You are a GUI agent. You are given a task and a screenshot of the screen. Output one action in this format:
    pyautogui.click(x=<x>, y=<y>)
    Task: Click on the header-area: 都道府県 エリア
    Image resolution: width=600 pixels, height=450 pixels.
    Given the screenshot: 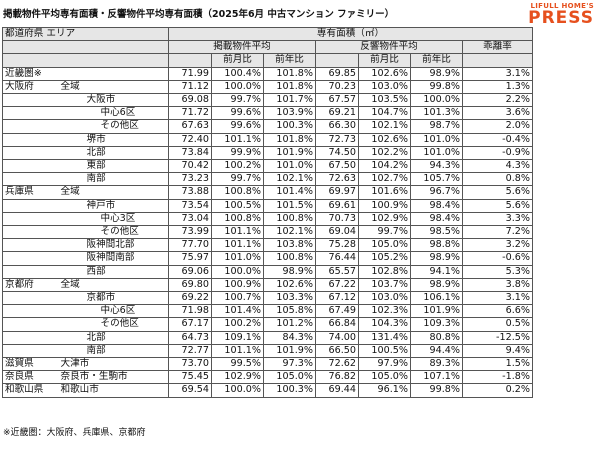 What is the action you would take?
    pyautogui.click(x=85, y=34)
    